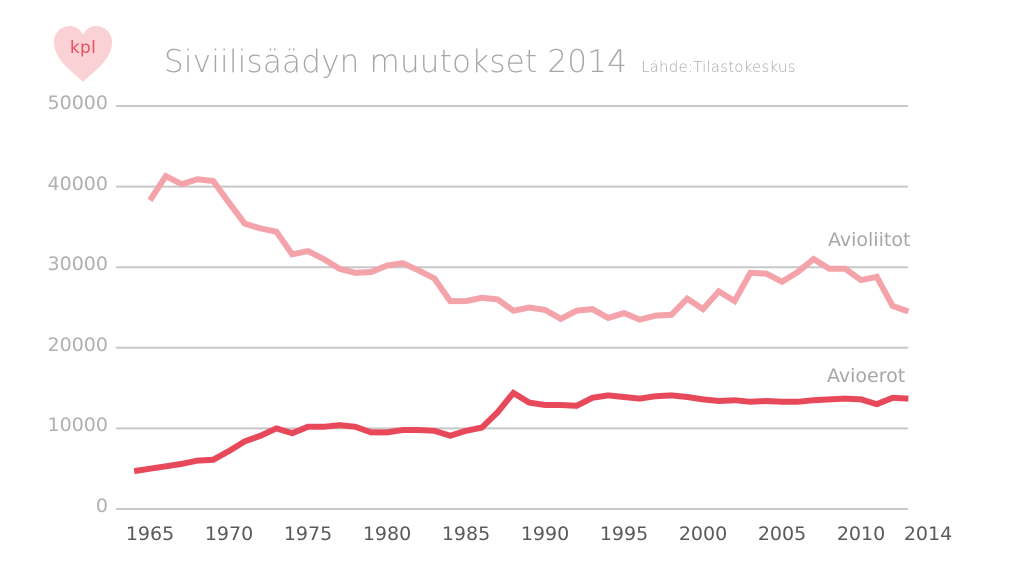 The height and width of the screenshot is (576, 1024). Describe the element at coordinates (521, 431) in the screenshot. I see `divorces-line` at that location.